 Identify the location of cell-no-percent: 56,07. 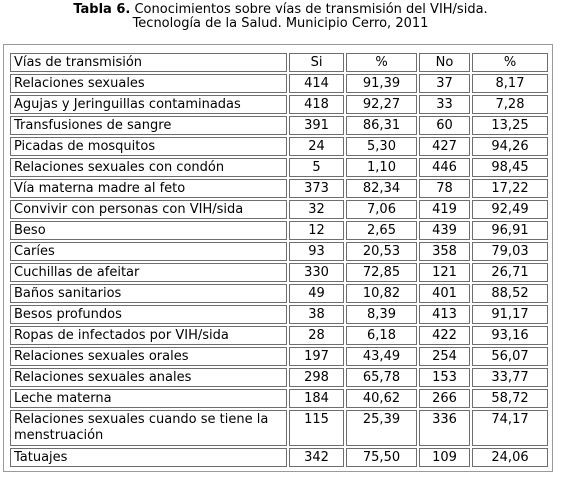
(510, 356).